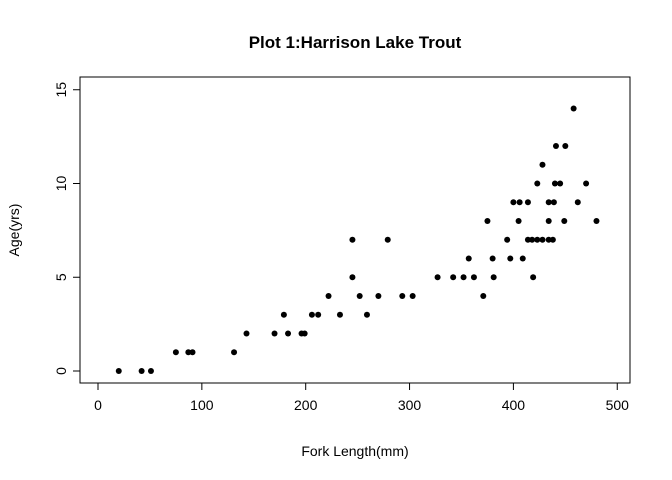  Describe the element at coordinates (354, 451) in the screenshot. I see `x-axis-label: Fork Length(mm)` at that location.